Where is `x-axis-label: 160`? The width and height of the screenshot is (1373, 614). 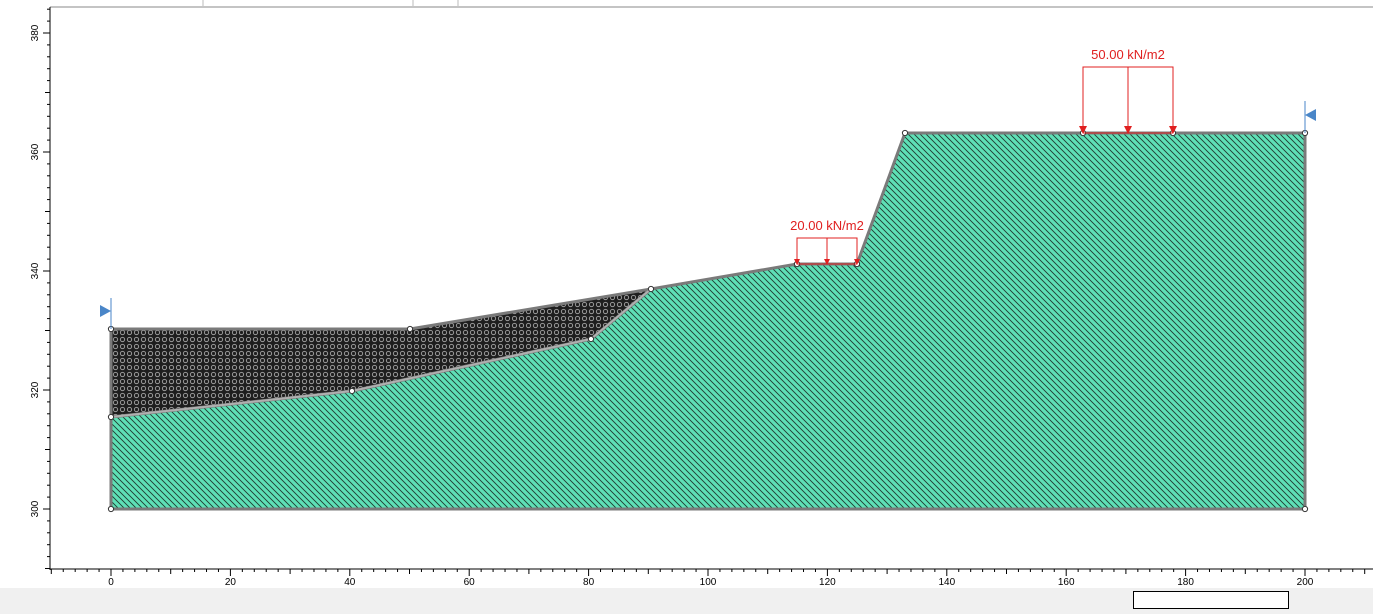
x-axis-label: 160 is located at coordinates (1066, 582).